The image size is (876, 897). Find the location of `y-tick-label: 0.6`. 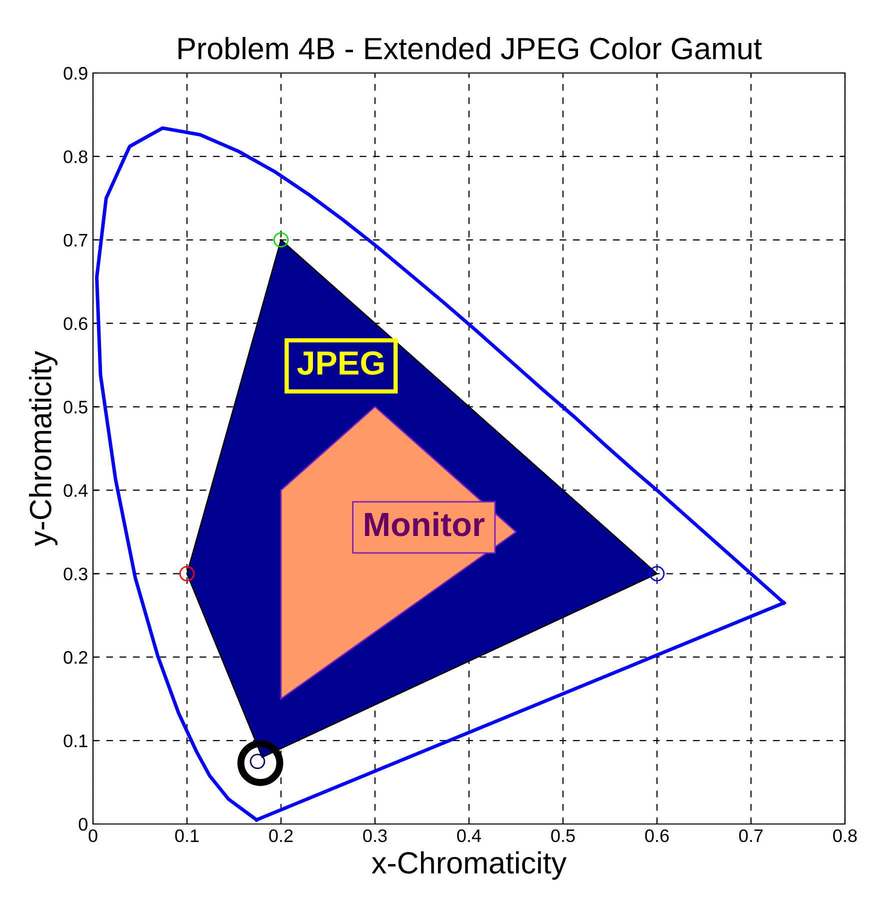

y-tick-label: 0.6 is located at coordinates (76, 323).